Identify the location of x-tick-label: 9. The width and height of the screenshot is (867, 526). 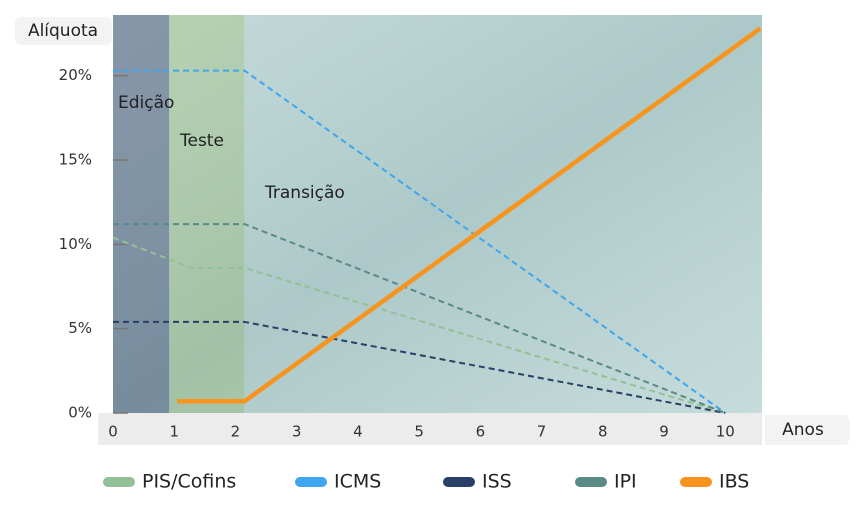
(664, 432).